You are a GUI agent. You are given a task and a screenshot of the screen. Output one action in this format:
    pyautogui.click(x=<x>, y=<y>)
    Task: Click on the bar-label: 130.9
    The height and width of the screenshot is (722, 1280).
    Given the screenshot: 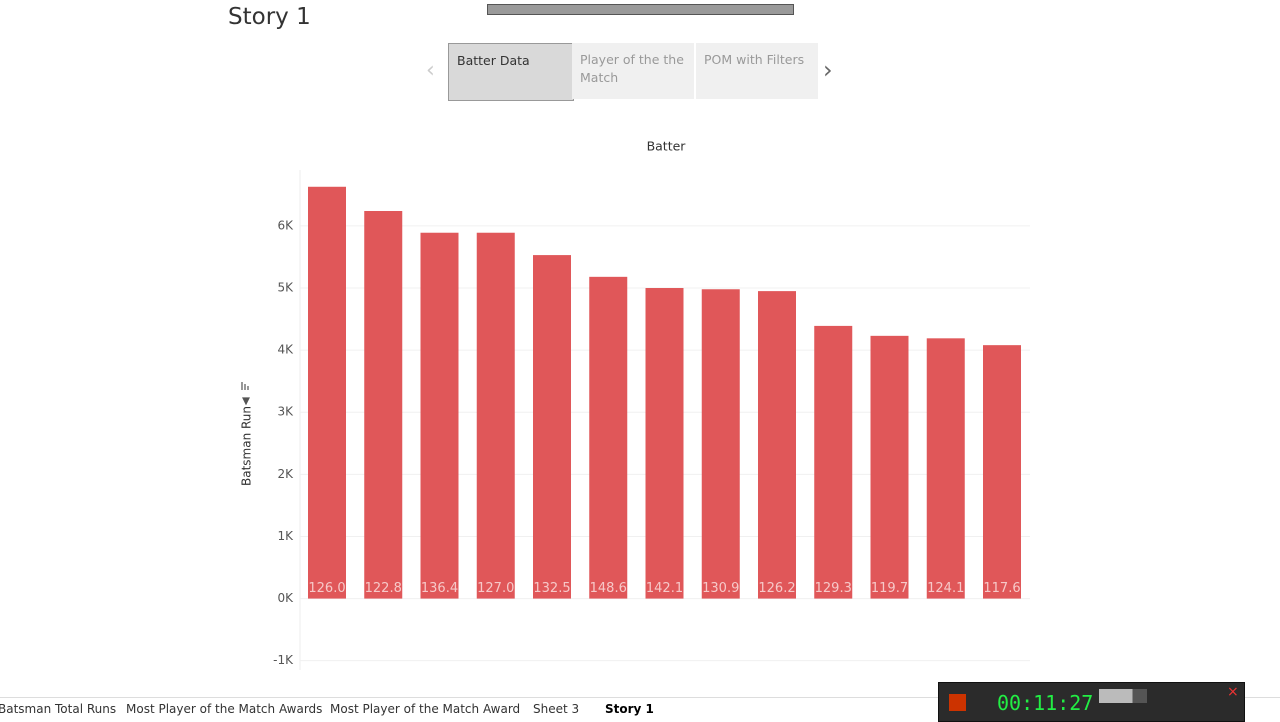 What is the action you would take?
    pyautogui.click(x=720, y=588)
    